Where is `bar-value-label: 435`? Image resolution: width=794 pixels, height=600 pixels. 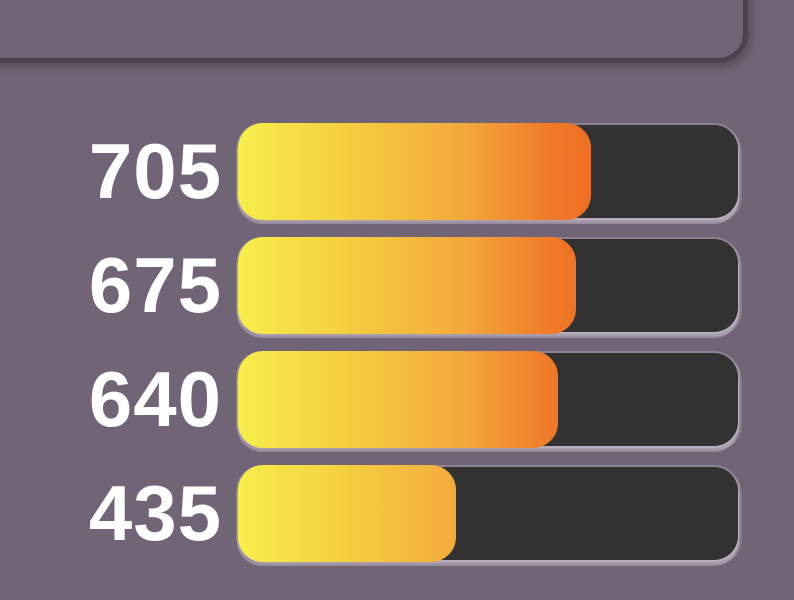
bar-value-label: 435 is located at coordinates (155, 513).